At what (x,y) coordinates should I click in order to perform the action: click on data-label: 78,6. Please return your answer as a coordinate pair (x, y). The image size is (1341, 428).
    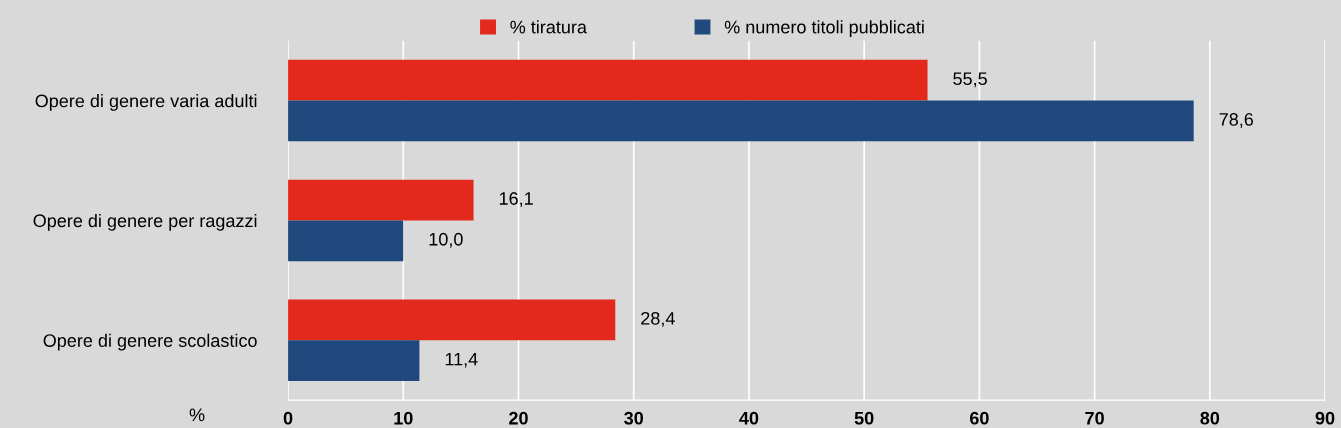
    Looking at the image, I should click on (1236, 120).